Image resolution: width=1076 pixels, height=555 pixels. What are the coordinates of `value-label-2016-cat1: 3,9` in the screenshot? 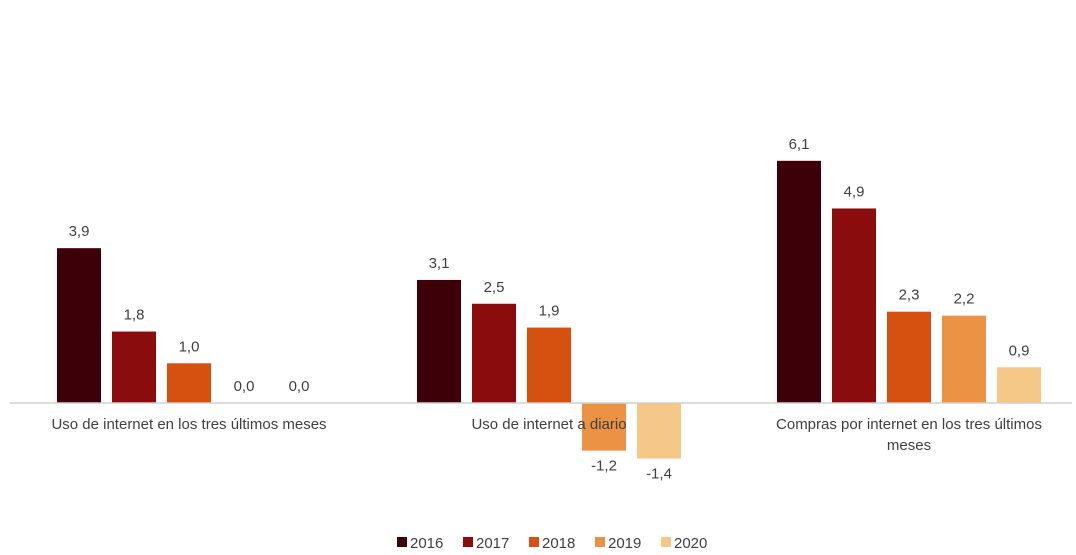 It's located at (79, 231).